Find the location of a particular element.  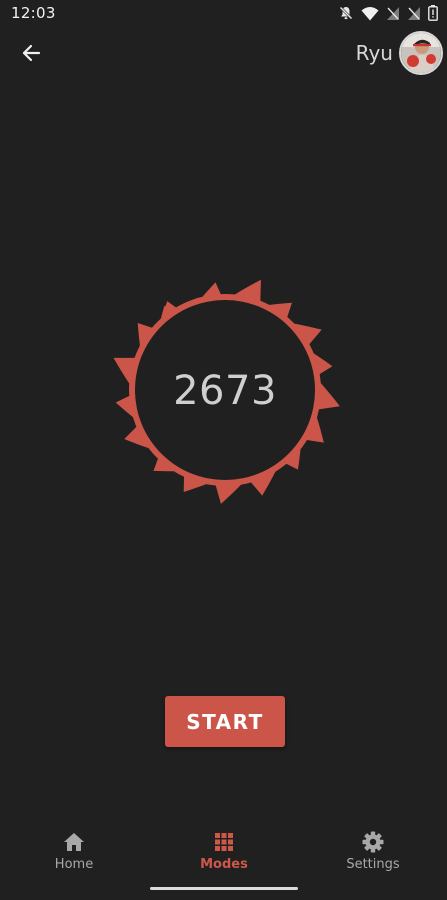

wifi-icon is located at coordinates (370, 13).